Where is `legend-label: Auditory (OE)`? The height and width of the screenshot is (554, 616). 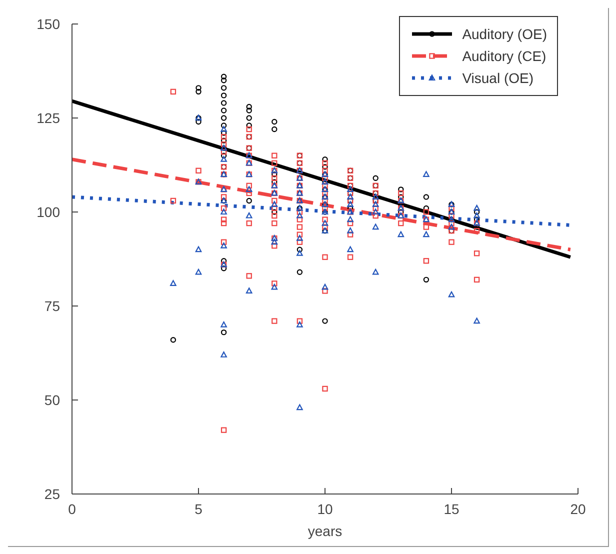
legend-label: Auditory (OE) is located at coordinates (504, 34).